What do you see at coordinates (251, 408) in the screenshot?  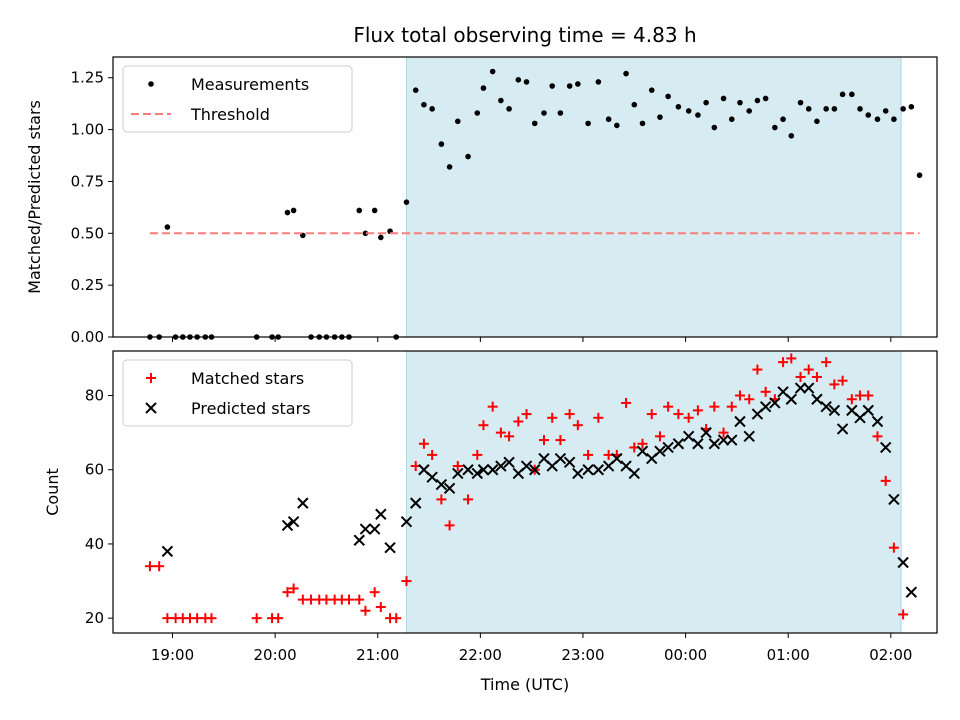 I see `legend-label: Predicted stars` at bounding box center [251, 408].